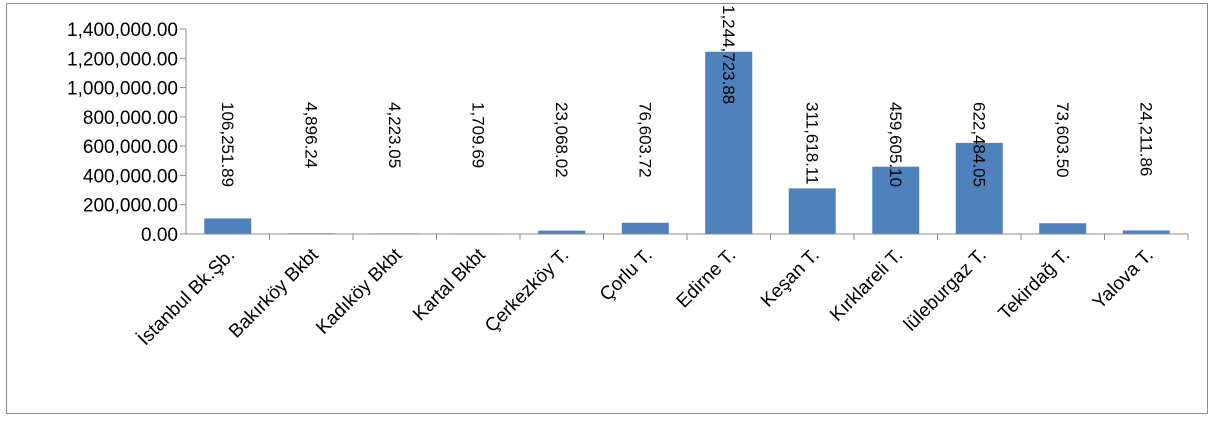 The height and width of the screenshot is (421, 1216). Describe the element at coordinates (866, 285) in the screenshot. I see `x-tick-label: Kırklareli T.` at that location.